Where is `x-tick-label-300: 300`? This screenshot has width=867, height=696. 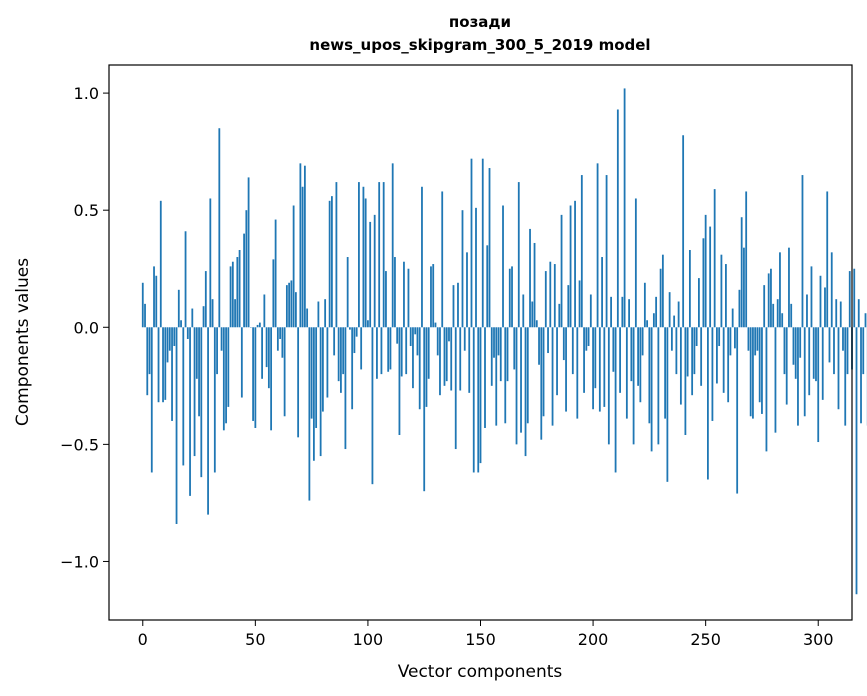
x-tick-label-300: 300 is located at coordinates (818, 639).